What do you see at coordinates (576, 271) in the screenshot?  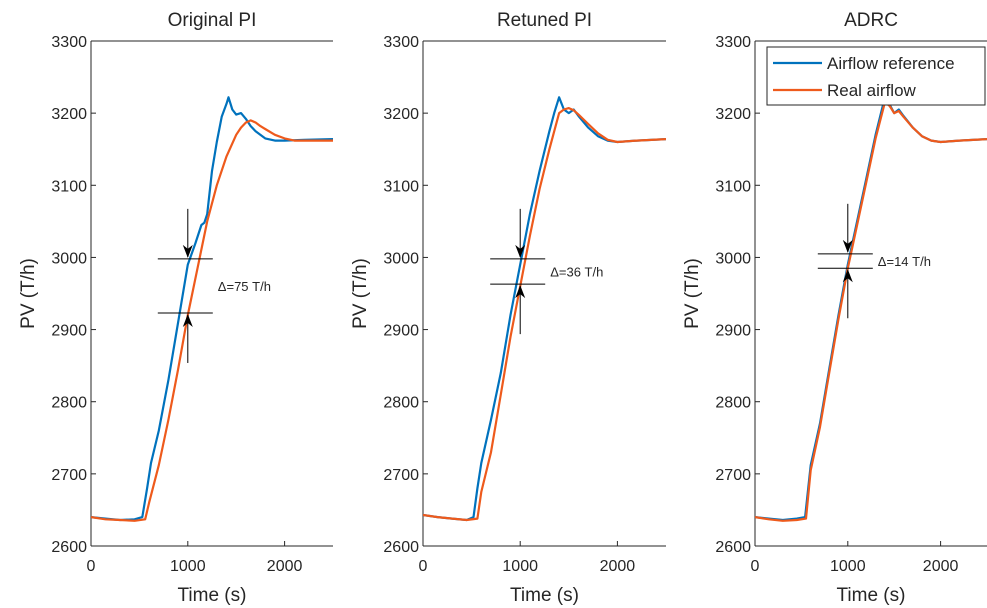 I see `annotation-delta-label: Δ=36 T/h` at bounding box center [576, 271].